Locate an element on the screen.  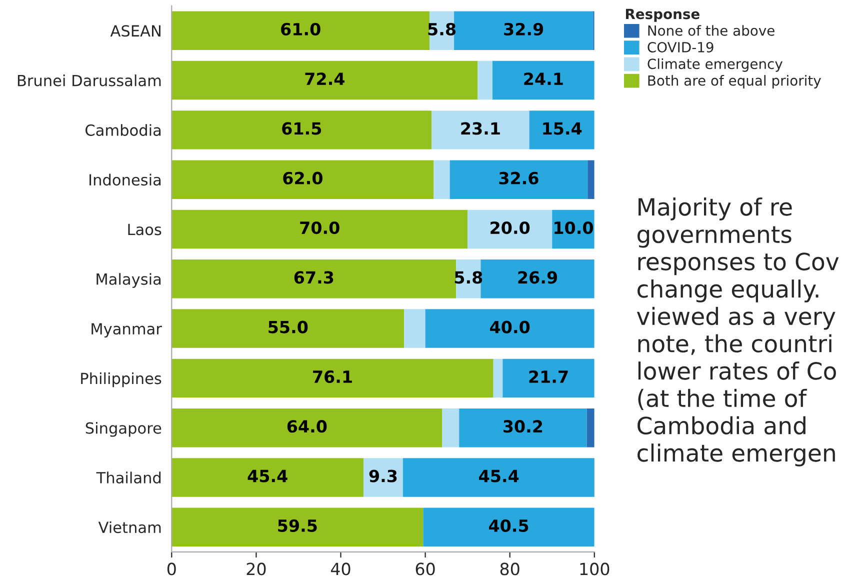
data-label: 67.3 is located at coordinates (314, 277).